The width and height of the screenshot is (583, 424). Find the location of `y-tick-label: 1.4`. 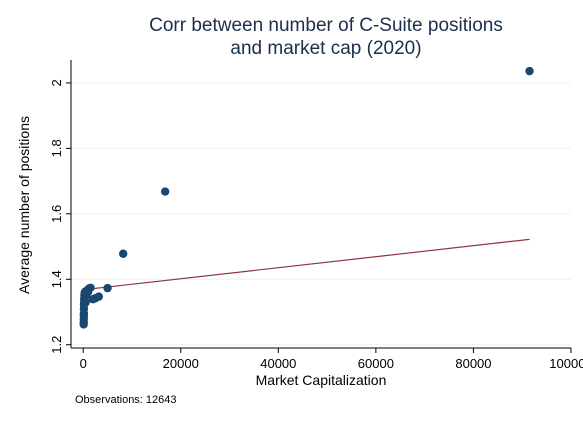

y-tick-label: 1.4 is located at coordinates (56, 279).